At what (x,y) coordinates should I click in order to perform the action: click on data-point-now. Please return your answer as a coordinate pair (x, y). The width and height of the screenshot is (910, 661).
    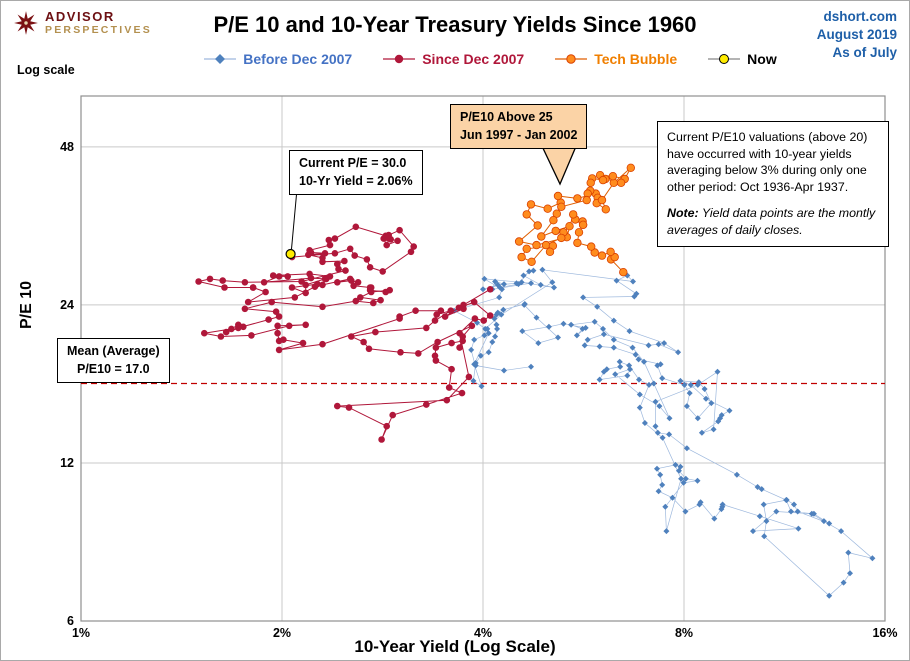
    Looking at the image, I should click on (290, 254).